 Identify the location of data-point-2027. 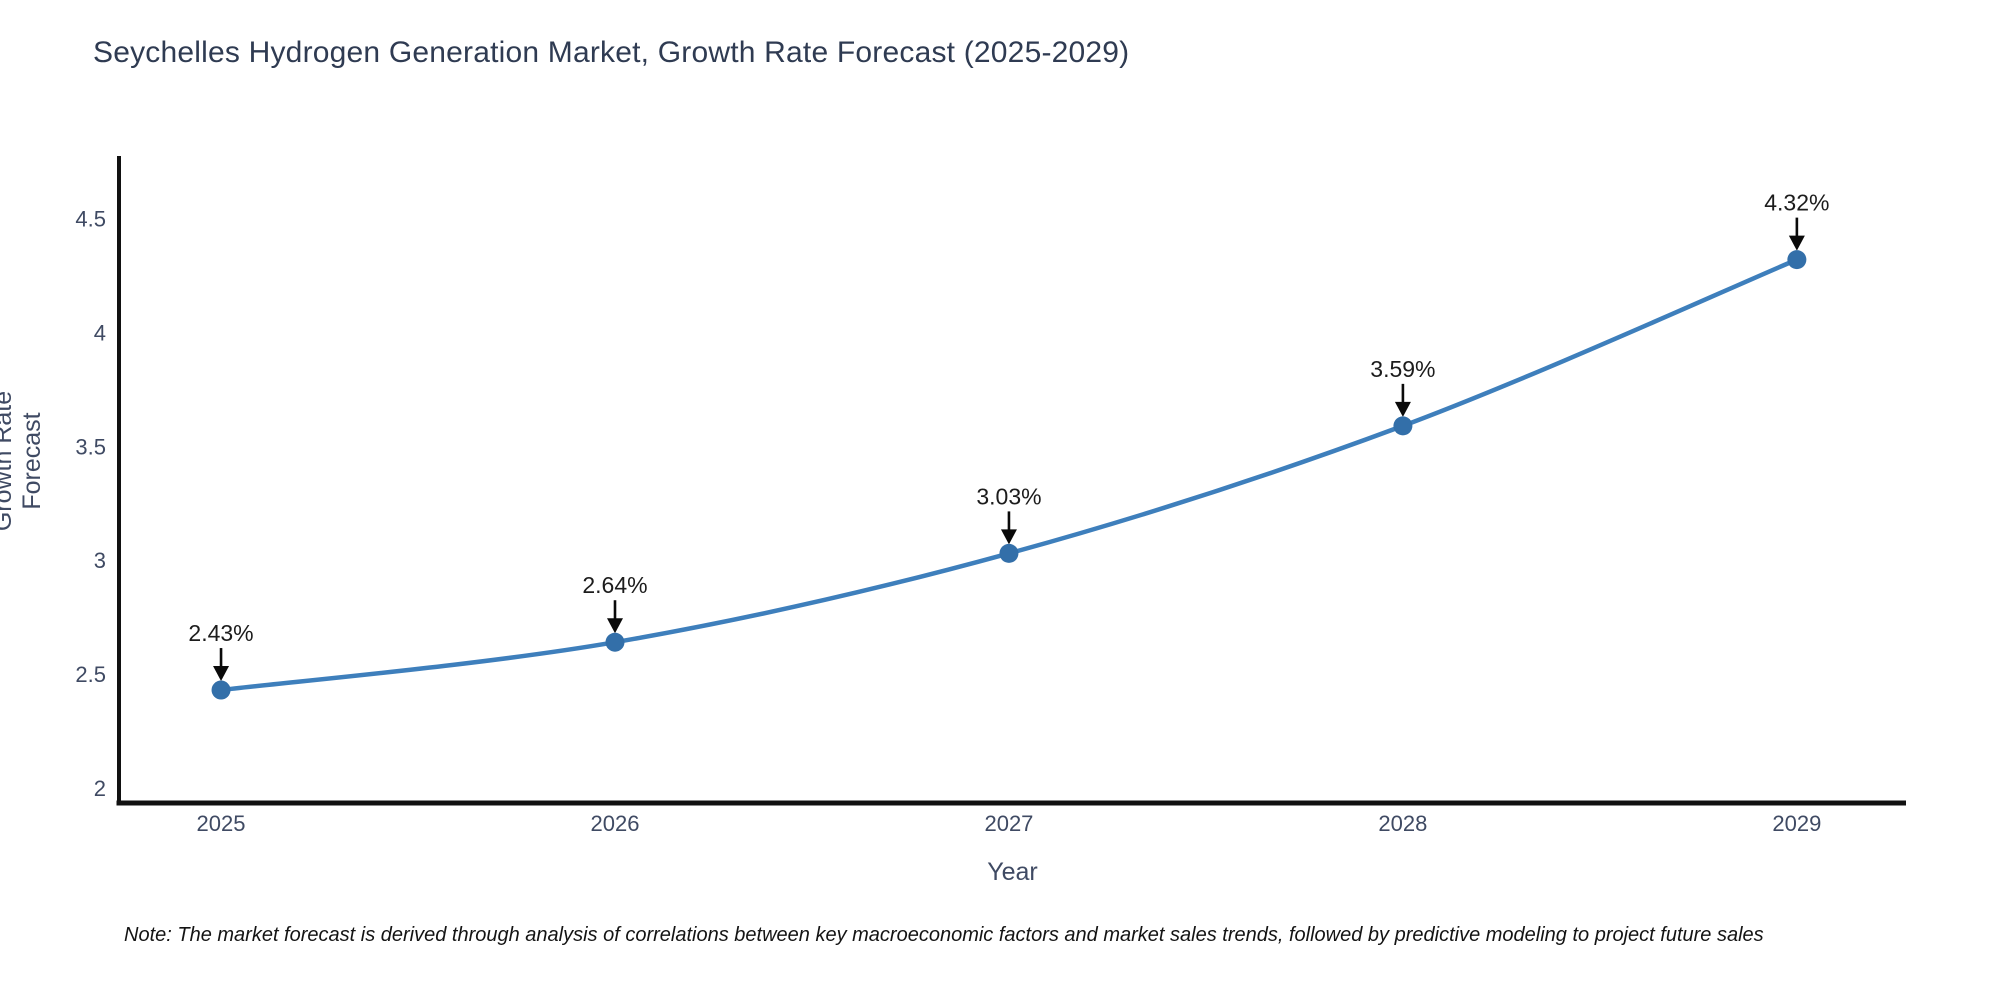
(1009, 553).